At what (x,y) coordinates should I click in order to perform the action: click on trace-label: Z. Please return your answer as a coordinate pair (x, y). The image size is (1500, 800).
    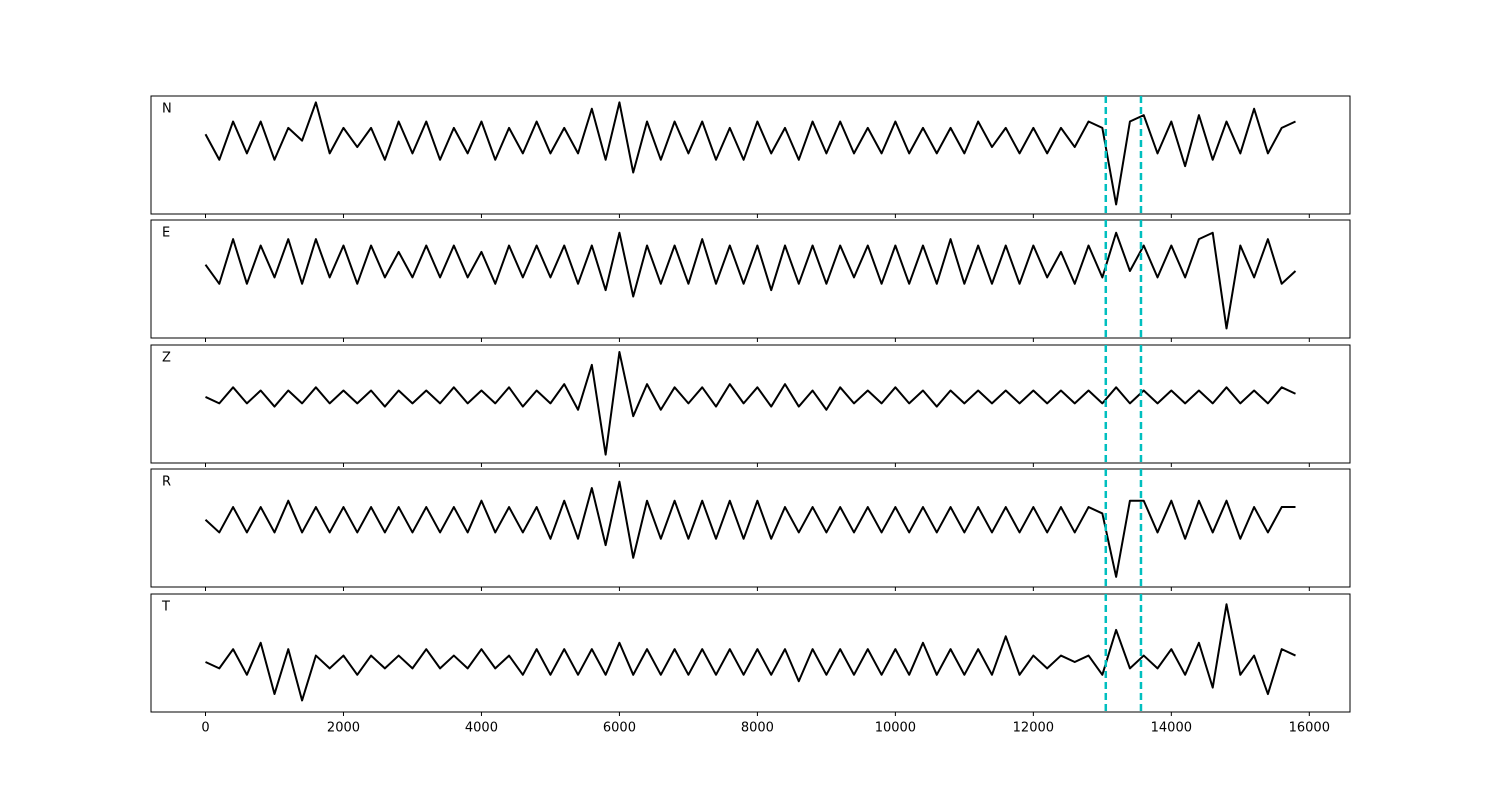
    Looking at the image, I should click on (166, 358).